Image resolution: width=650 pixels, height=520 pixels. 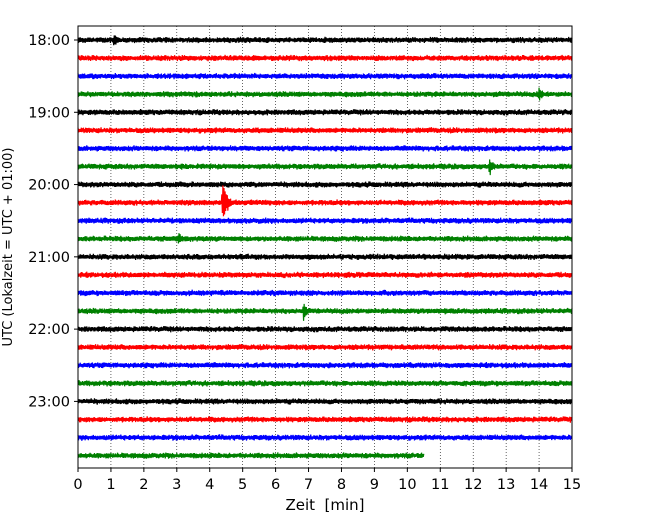 I want to click on y-tick-label: 22:00, so click(x=49, y=330).